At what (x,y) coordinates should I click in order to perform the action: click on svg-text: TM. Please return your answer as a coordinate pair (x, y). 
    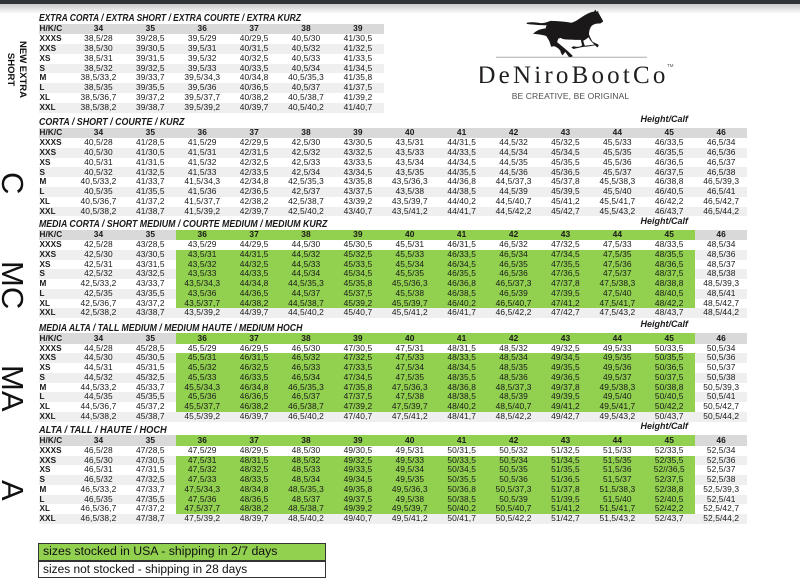
    Looking at the image, I should click on (670, 65).